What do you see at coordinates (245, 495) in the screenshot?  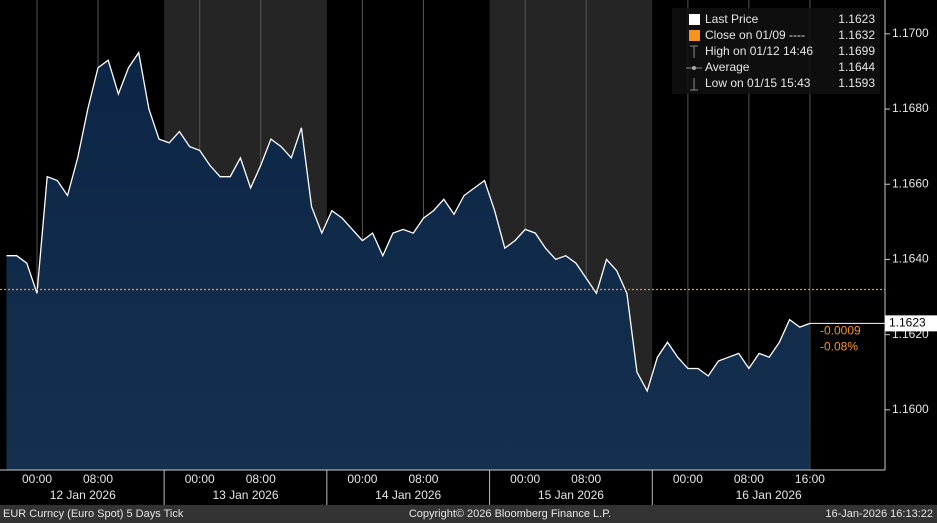 I see `day-label: 13 Jan 2026` at bounding box center [245, 495].